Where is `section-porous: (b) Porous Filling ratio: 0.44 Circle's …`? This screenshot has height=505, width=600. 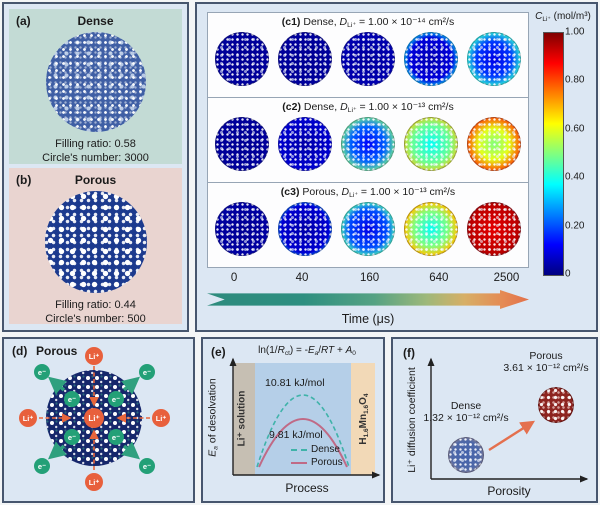 section-porous: (b) Porous Filling ratio: 0.44 Circle's … is located at coordinates (95, 246).